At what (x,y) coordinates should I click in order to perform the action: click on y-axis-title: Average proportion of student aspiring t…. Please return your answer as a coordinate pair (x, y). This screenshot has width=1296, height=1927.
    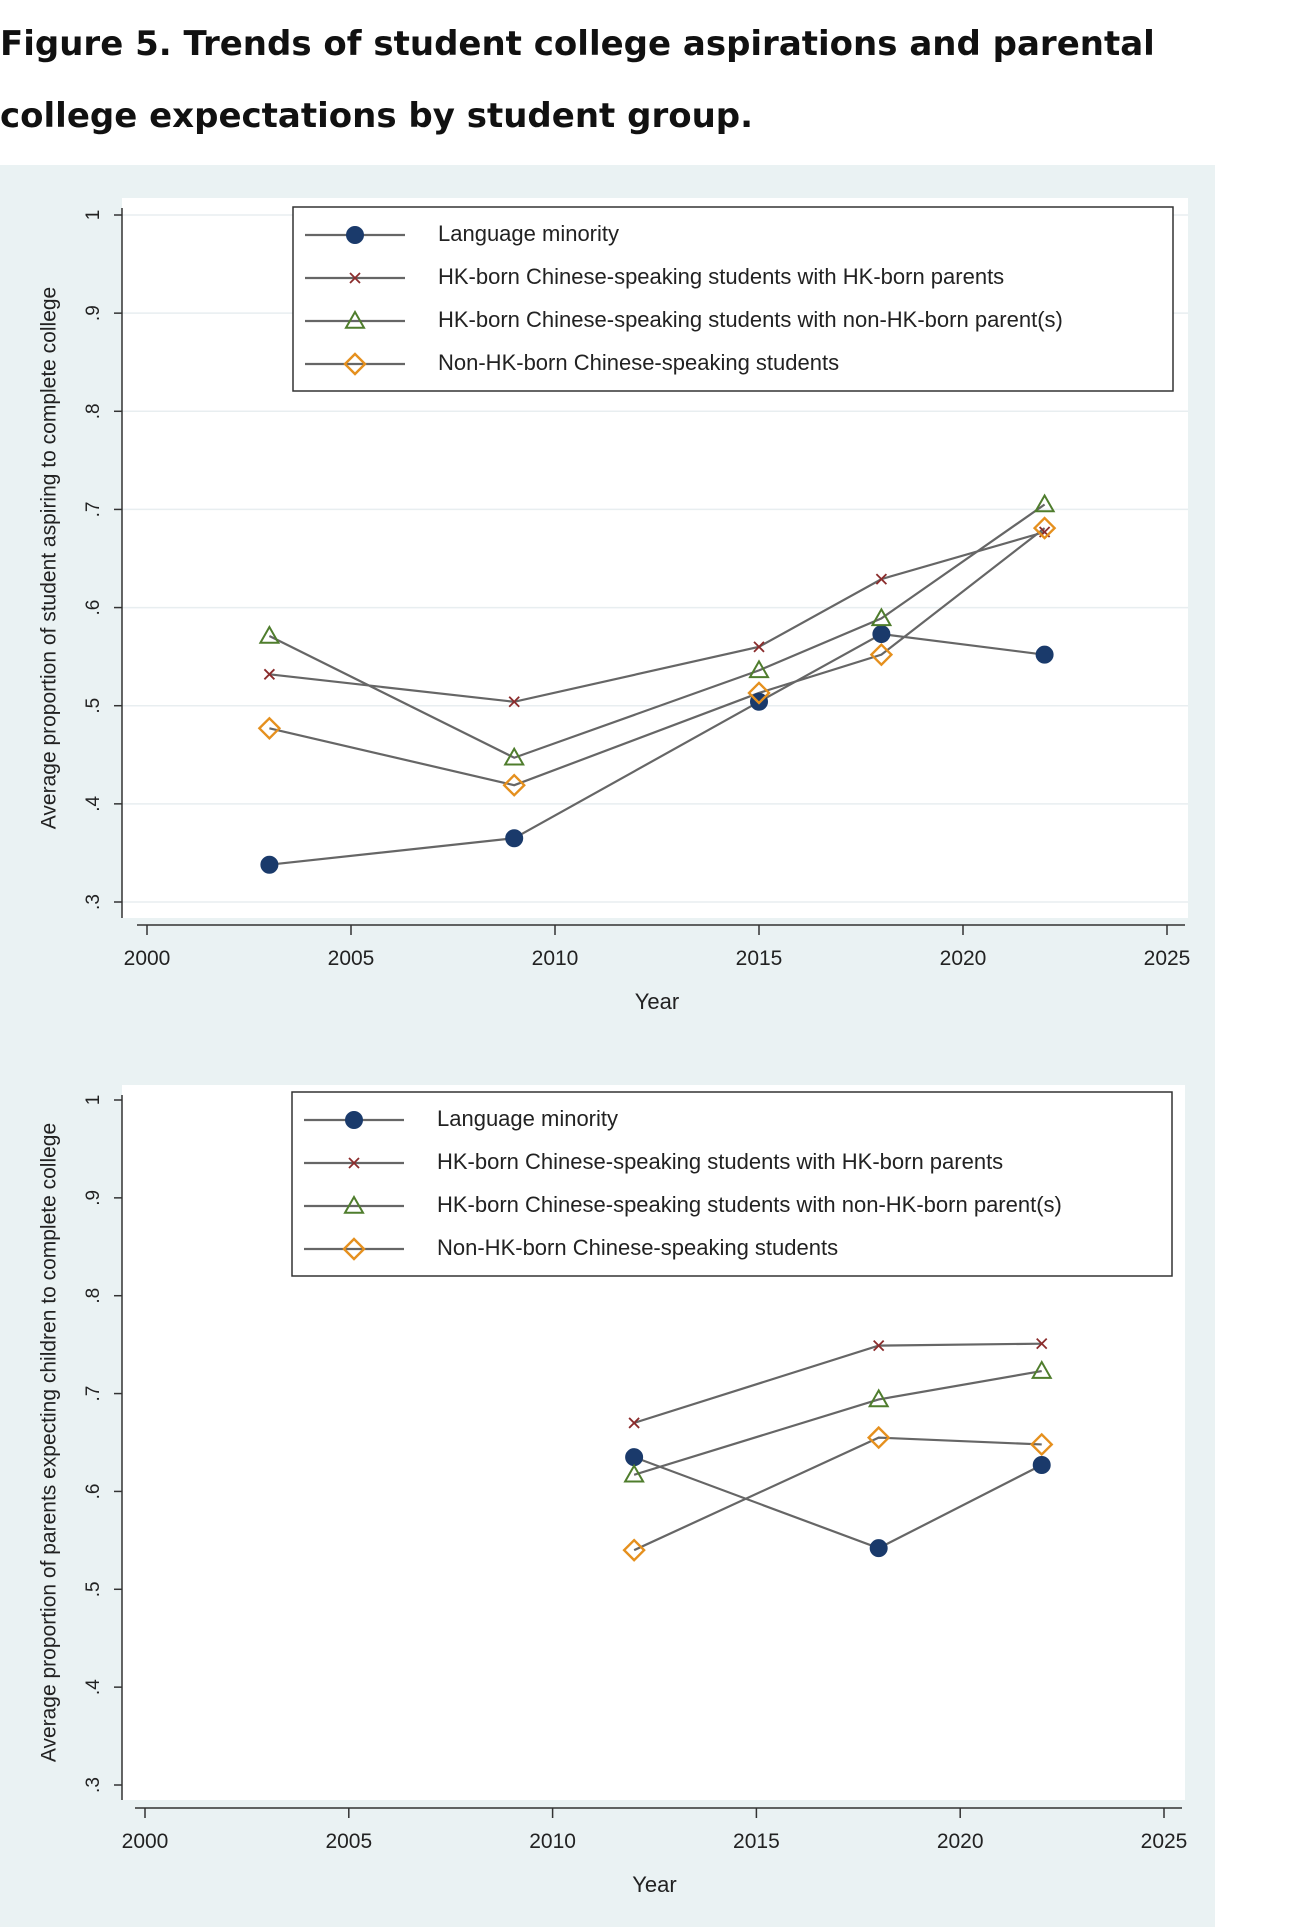
    Looking at the image, I should click on (49, 558).